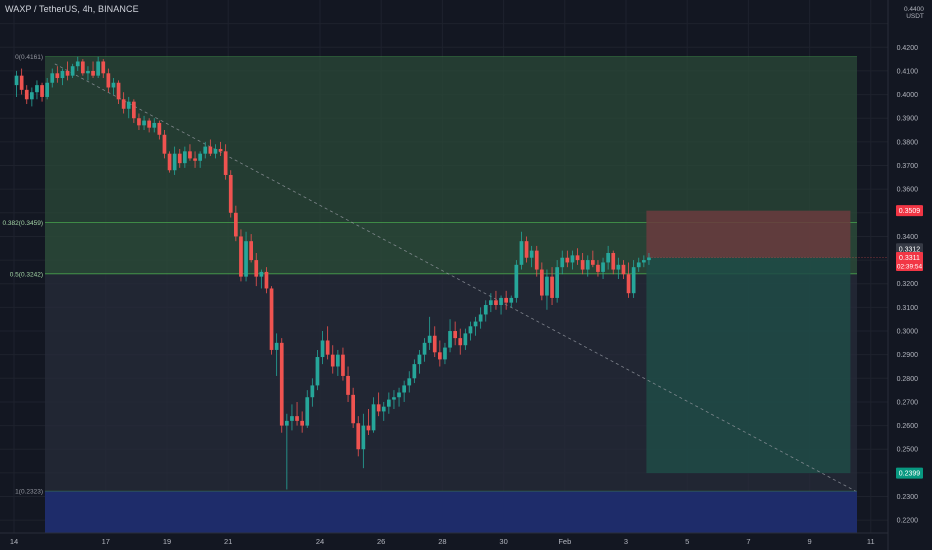 Image resolution: width=932 pixels, height=550 pixels. I want to click on time-tick-1: 17, so click(106, 541).